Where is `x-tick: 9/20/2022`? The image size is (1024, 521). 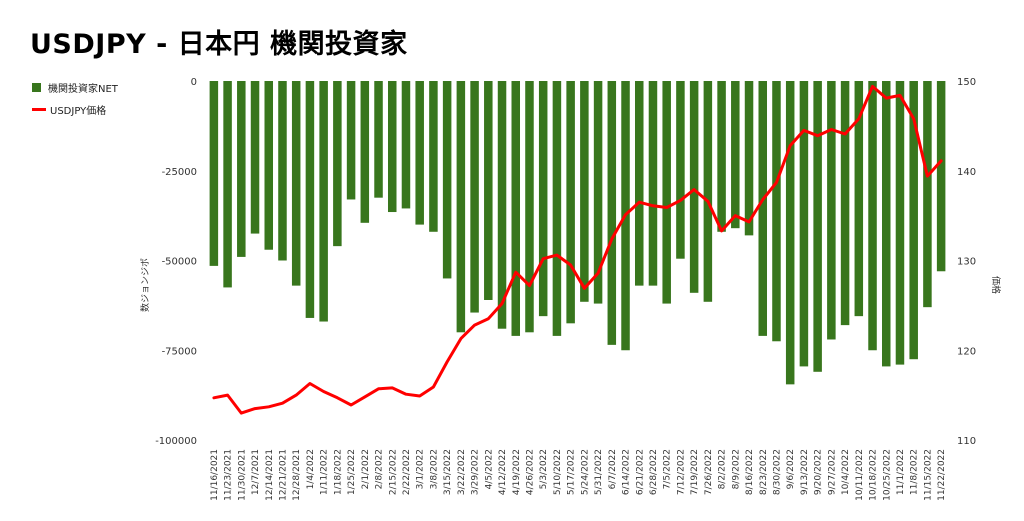 x-tick: 9/20/2022 is located at coordinates (819, 472).